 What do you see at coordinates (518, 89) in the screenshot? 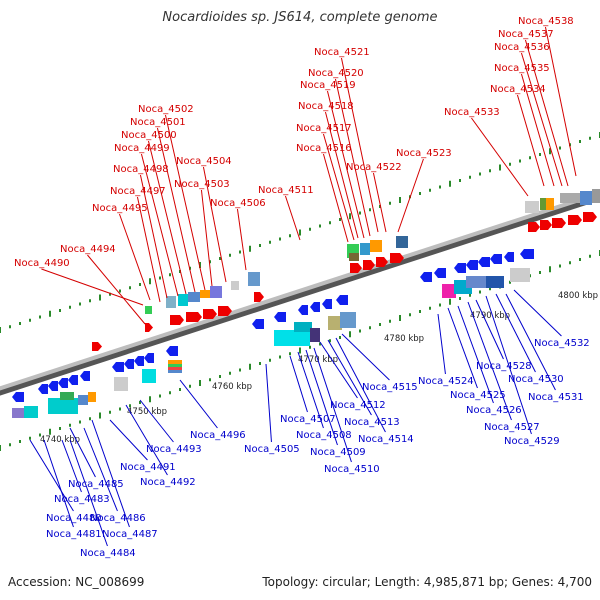
I see `forward-gene-label: Noca_4534` at bounding box center [518, 89].